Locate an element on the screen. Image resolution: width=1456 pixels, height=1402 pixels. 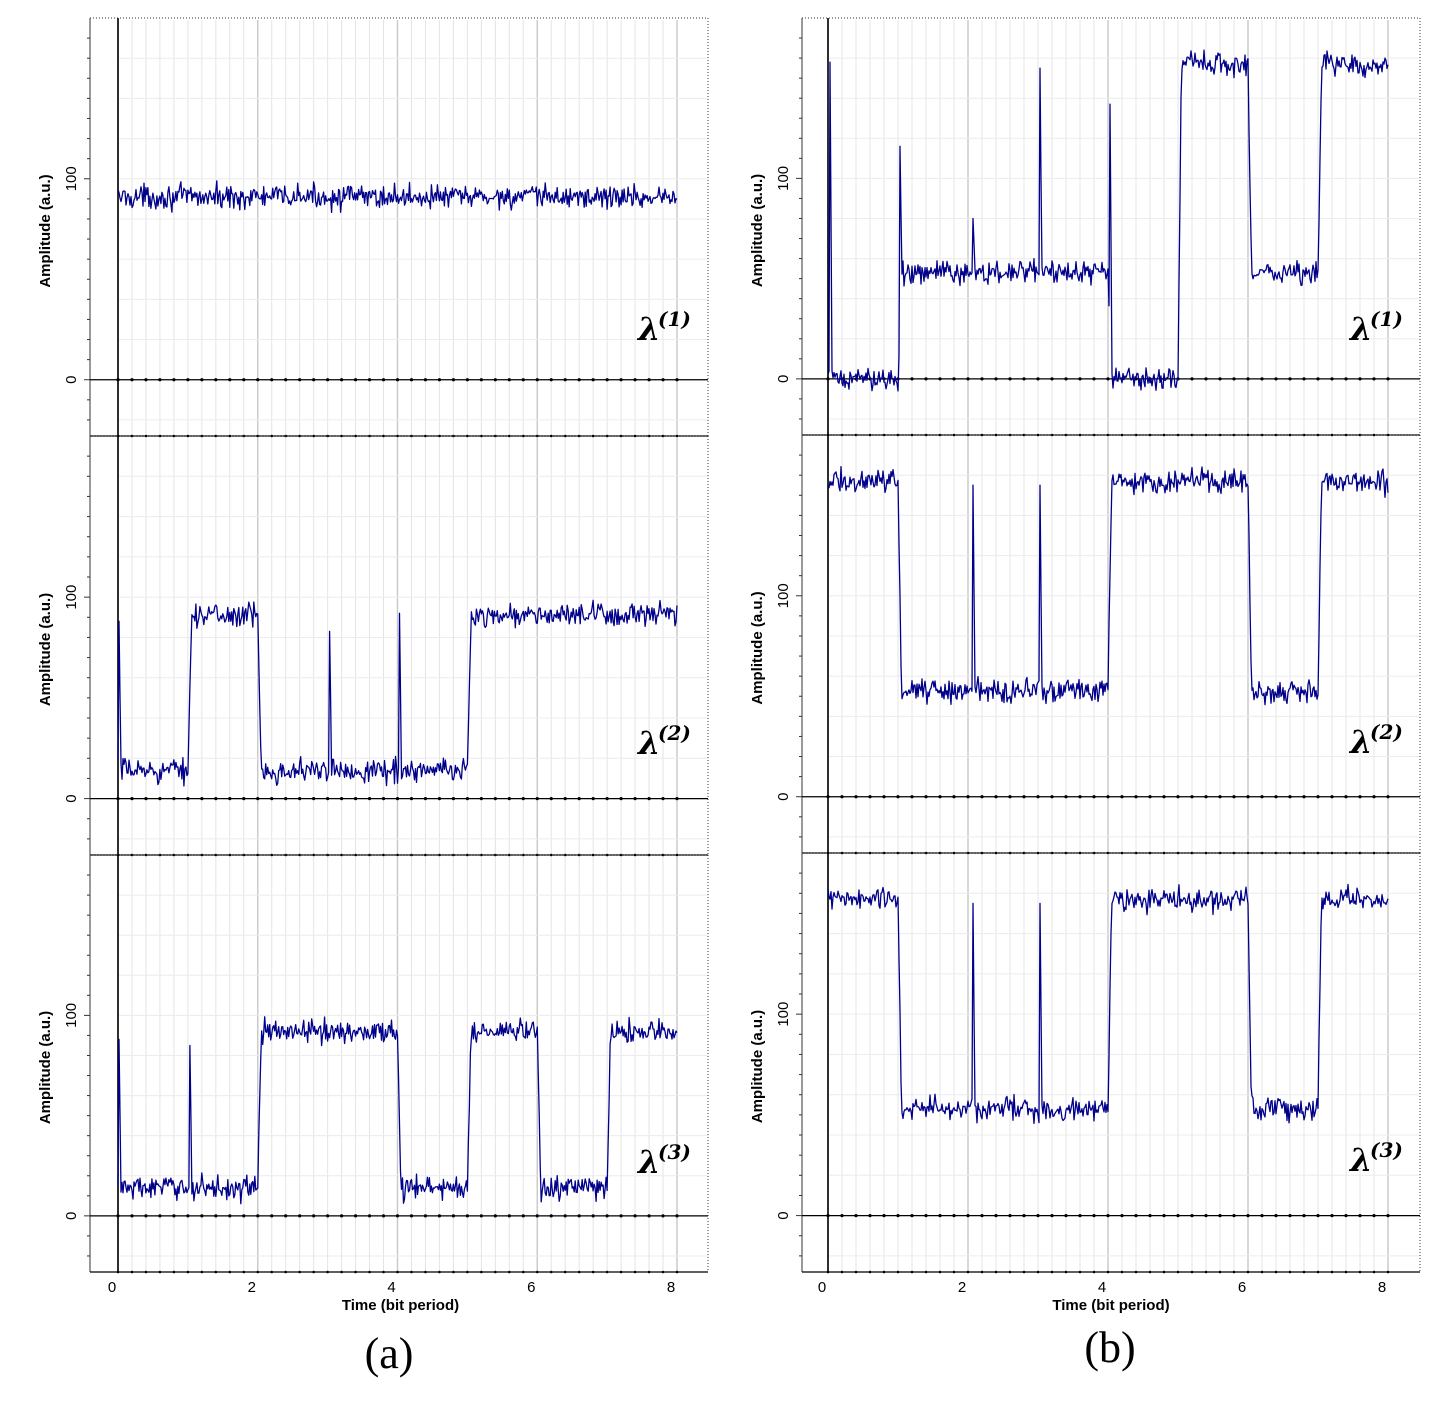
x-axis-title: Time (bit period) is located at coordinates (400, 1305).